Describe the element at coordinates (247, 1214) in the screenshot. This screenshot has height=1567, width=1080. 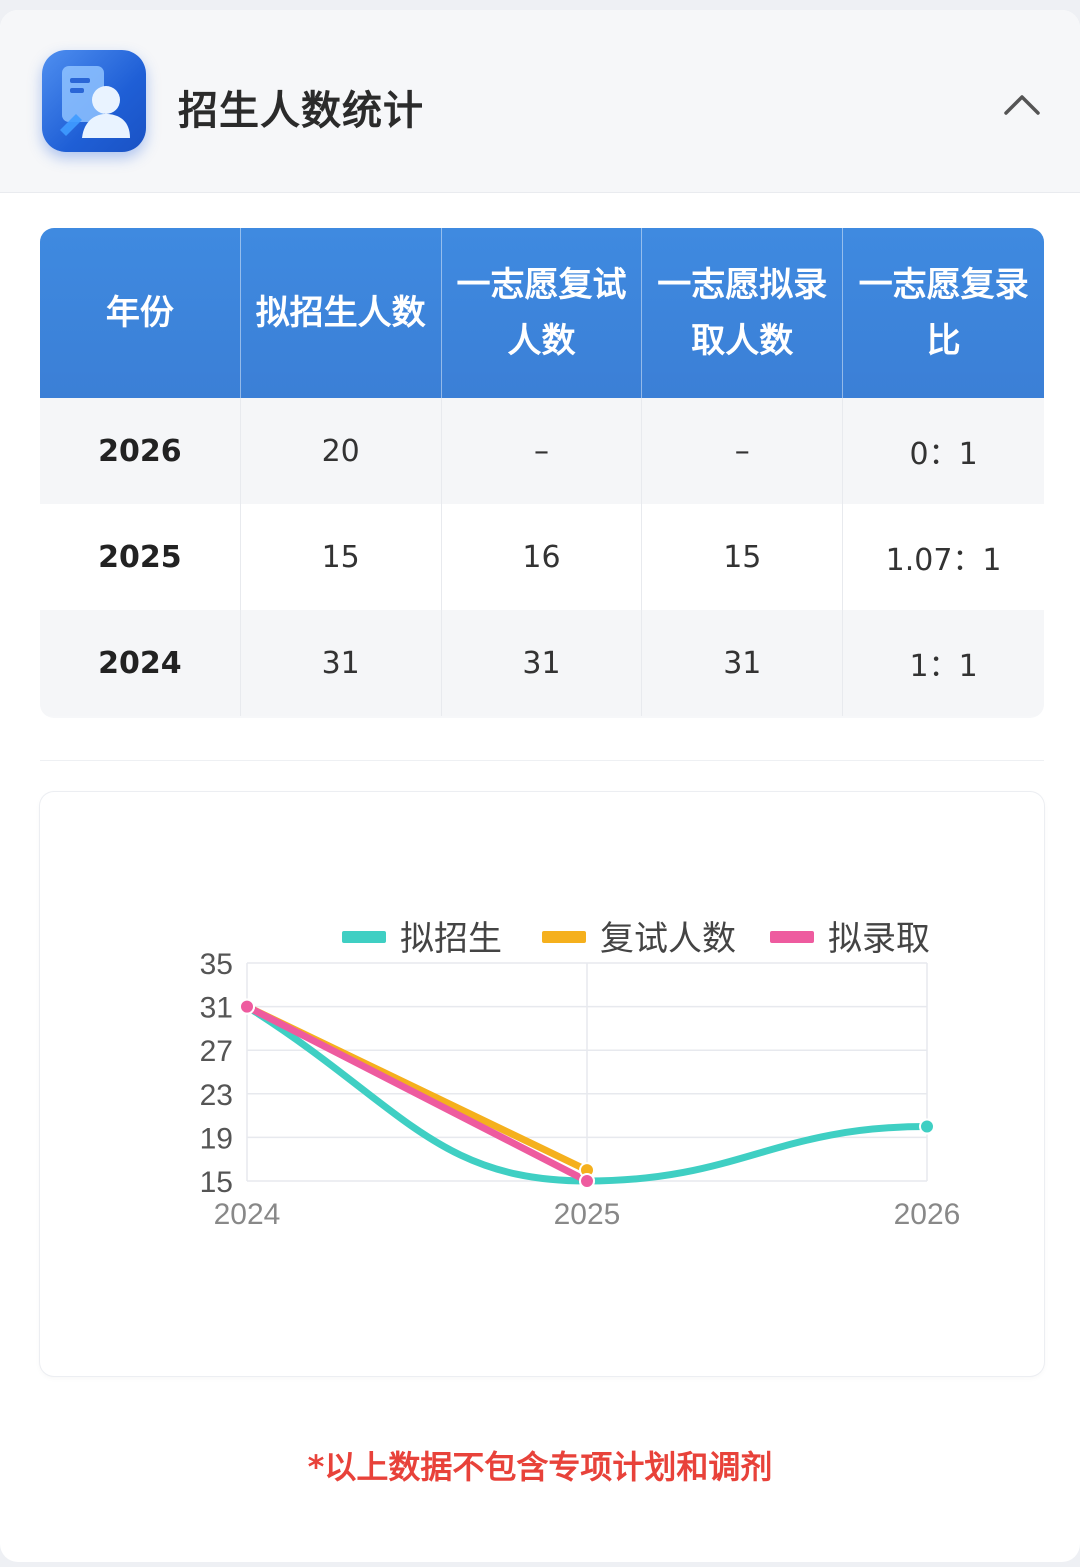
I see `x-tick-label: 2024` at that location.